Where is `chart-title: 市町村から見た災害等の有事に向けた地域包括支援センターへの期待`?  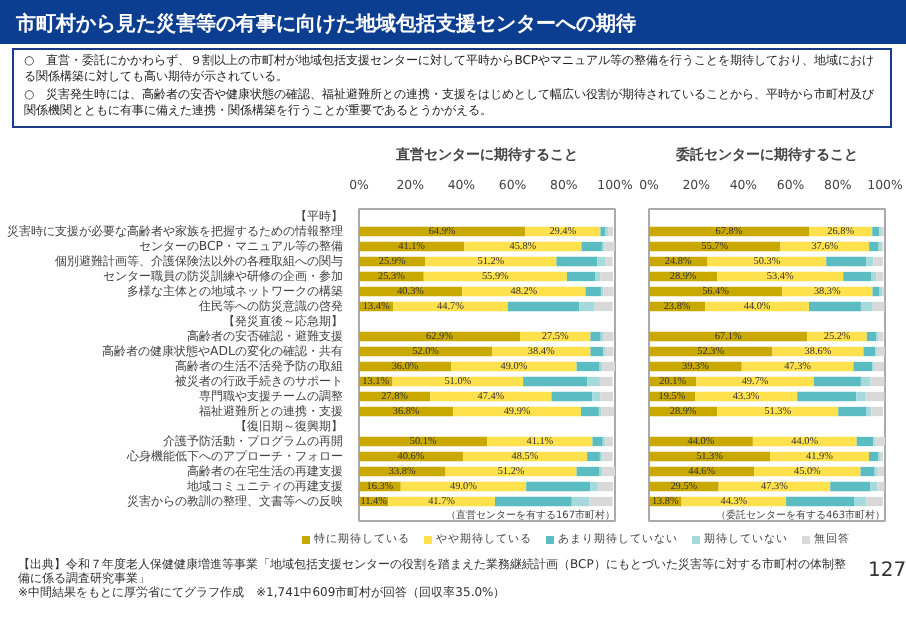 chart-title: 市町村から見た災害等の有事に向けた地域包括支援センターへの期待 is located at coordinates (326, 26).